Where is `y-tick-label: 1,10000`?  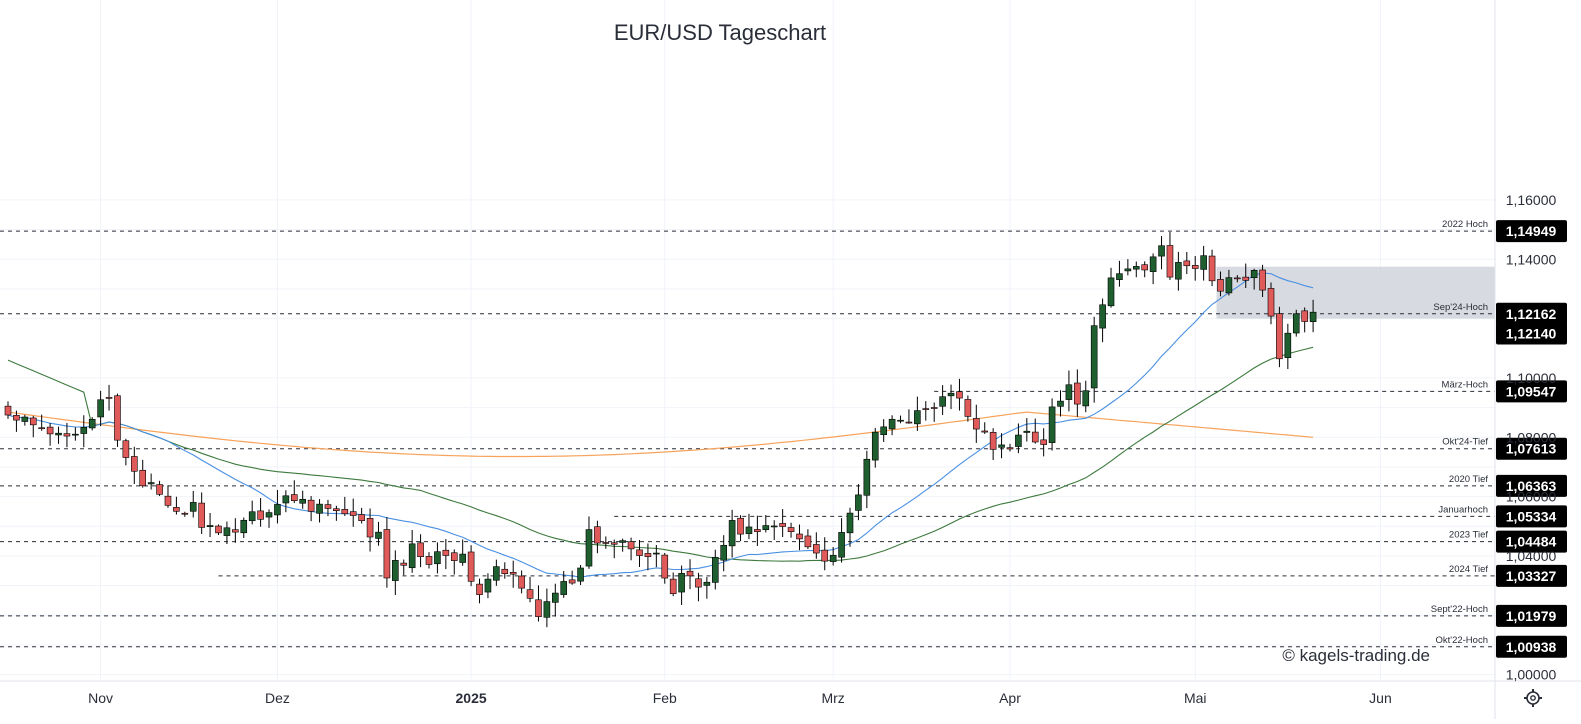 y-tick-label: 1,10000 is located at coordinates (1531, 378).